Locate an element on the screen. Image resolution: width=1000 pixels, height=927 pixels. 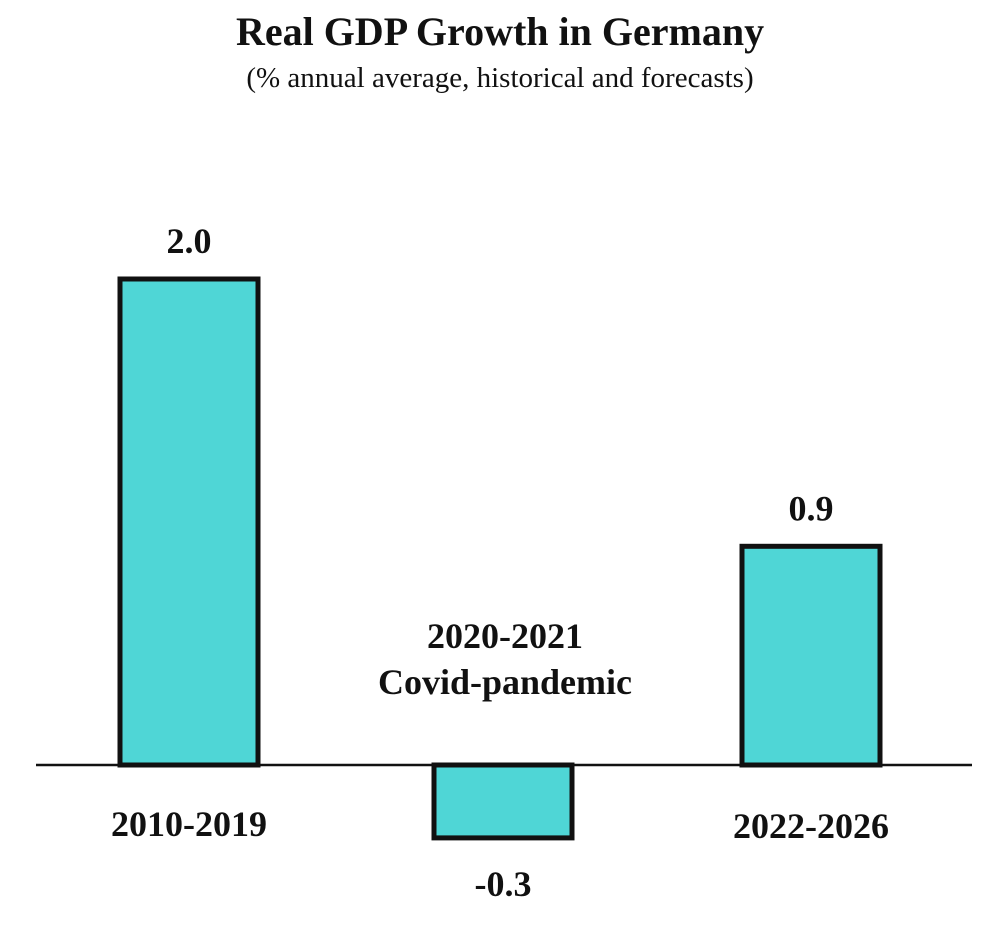
value-label-2022-2026: 0.9 is located at coordinates (811, 508).